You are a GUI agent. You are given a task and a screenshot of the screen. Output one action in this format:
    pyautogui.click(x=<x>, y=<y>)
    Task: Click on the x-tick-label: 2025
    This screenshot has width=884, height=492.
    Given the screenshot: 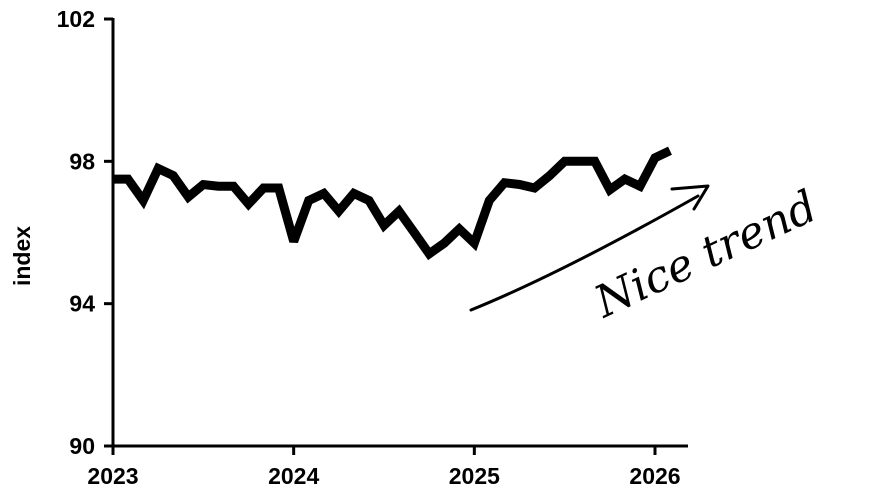 What is the action you would take?
    pyautogui.click(x=474, y=476)
    